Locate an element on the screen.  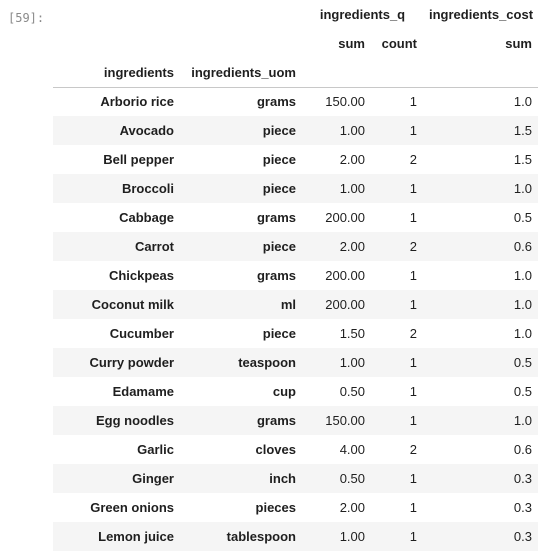
header-row-index-names: ingredients ingredients_uom is located at coordinates (295, 73).